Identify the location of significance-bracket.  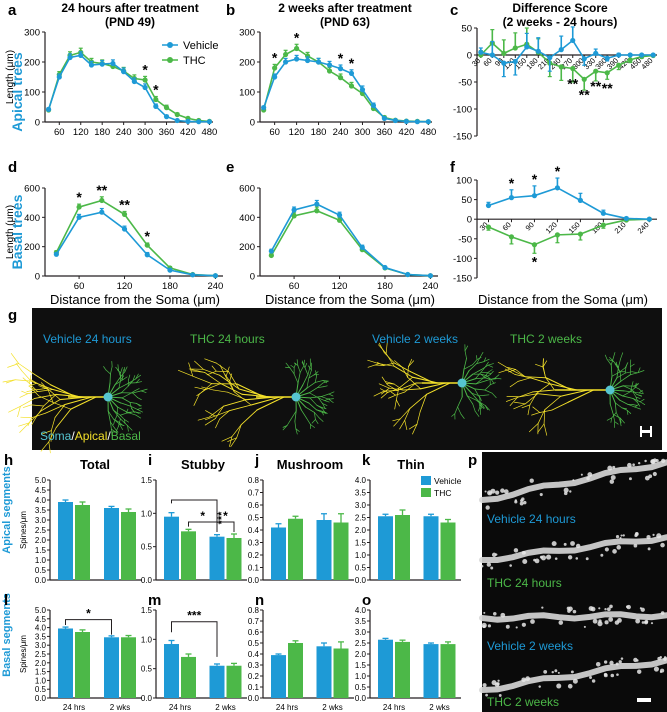
(225, 526).